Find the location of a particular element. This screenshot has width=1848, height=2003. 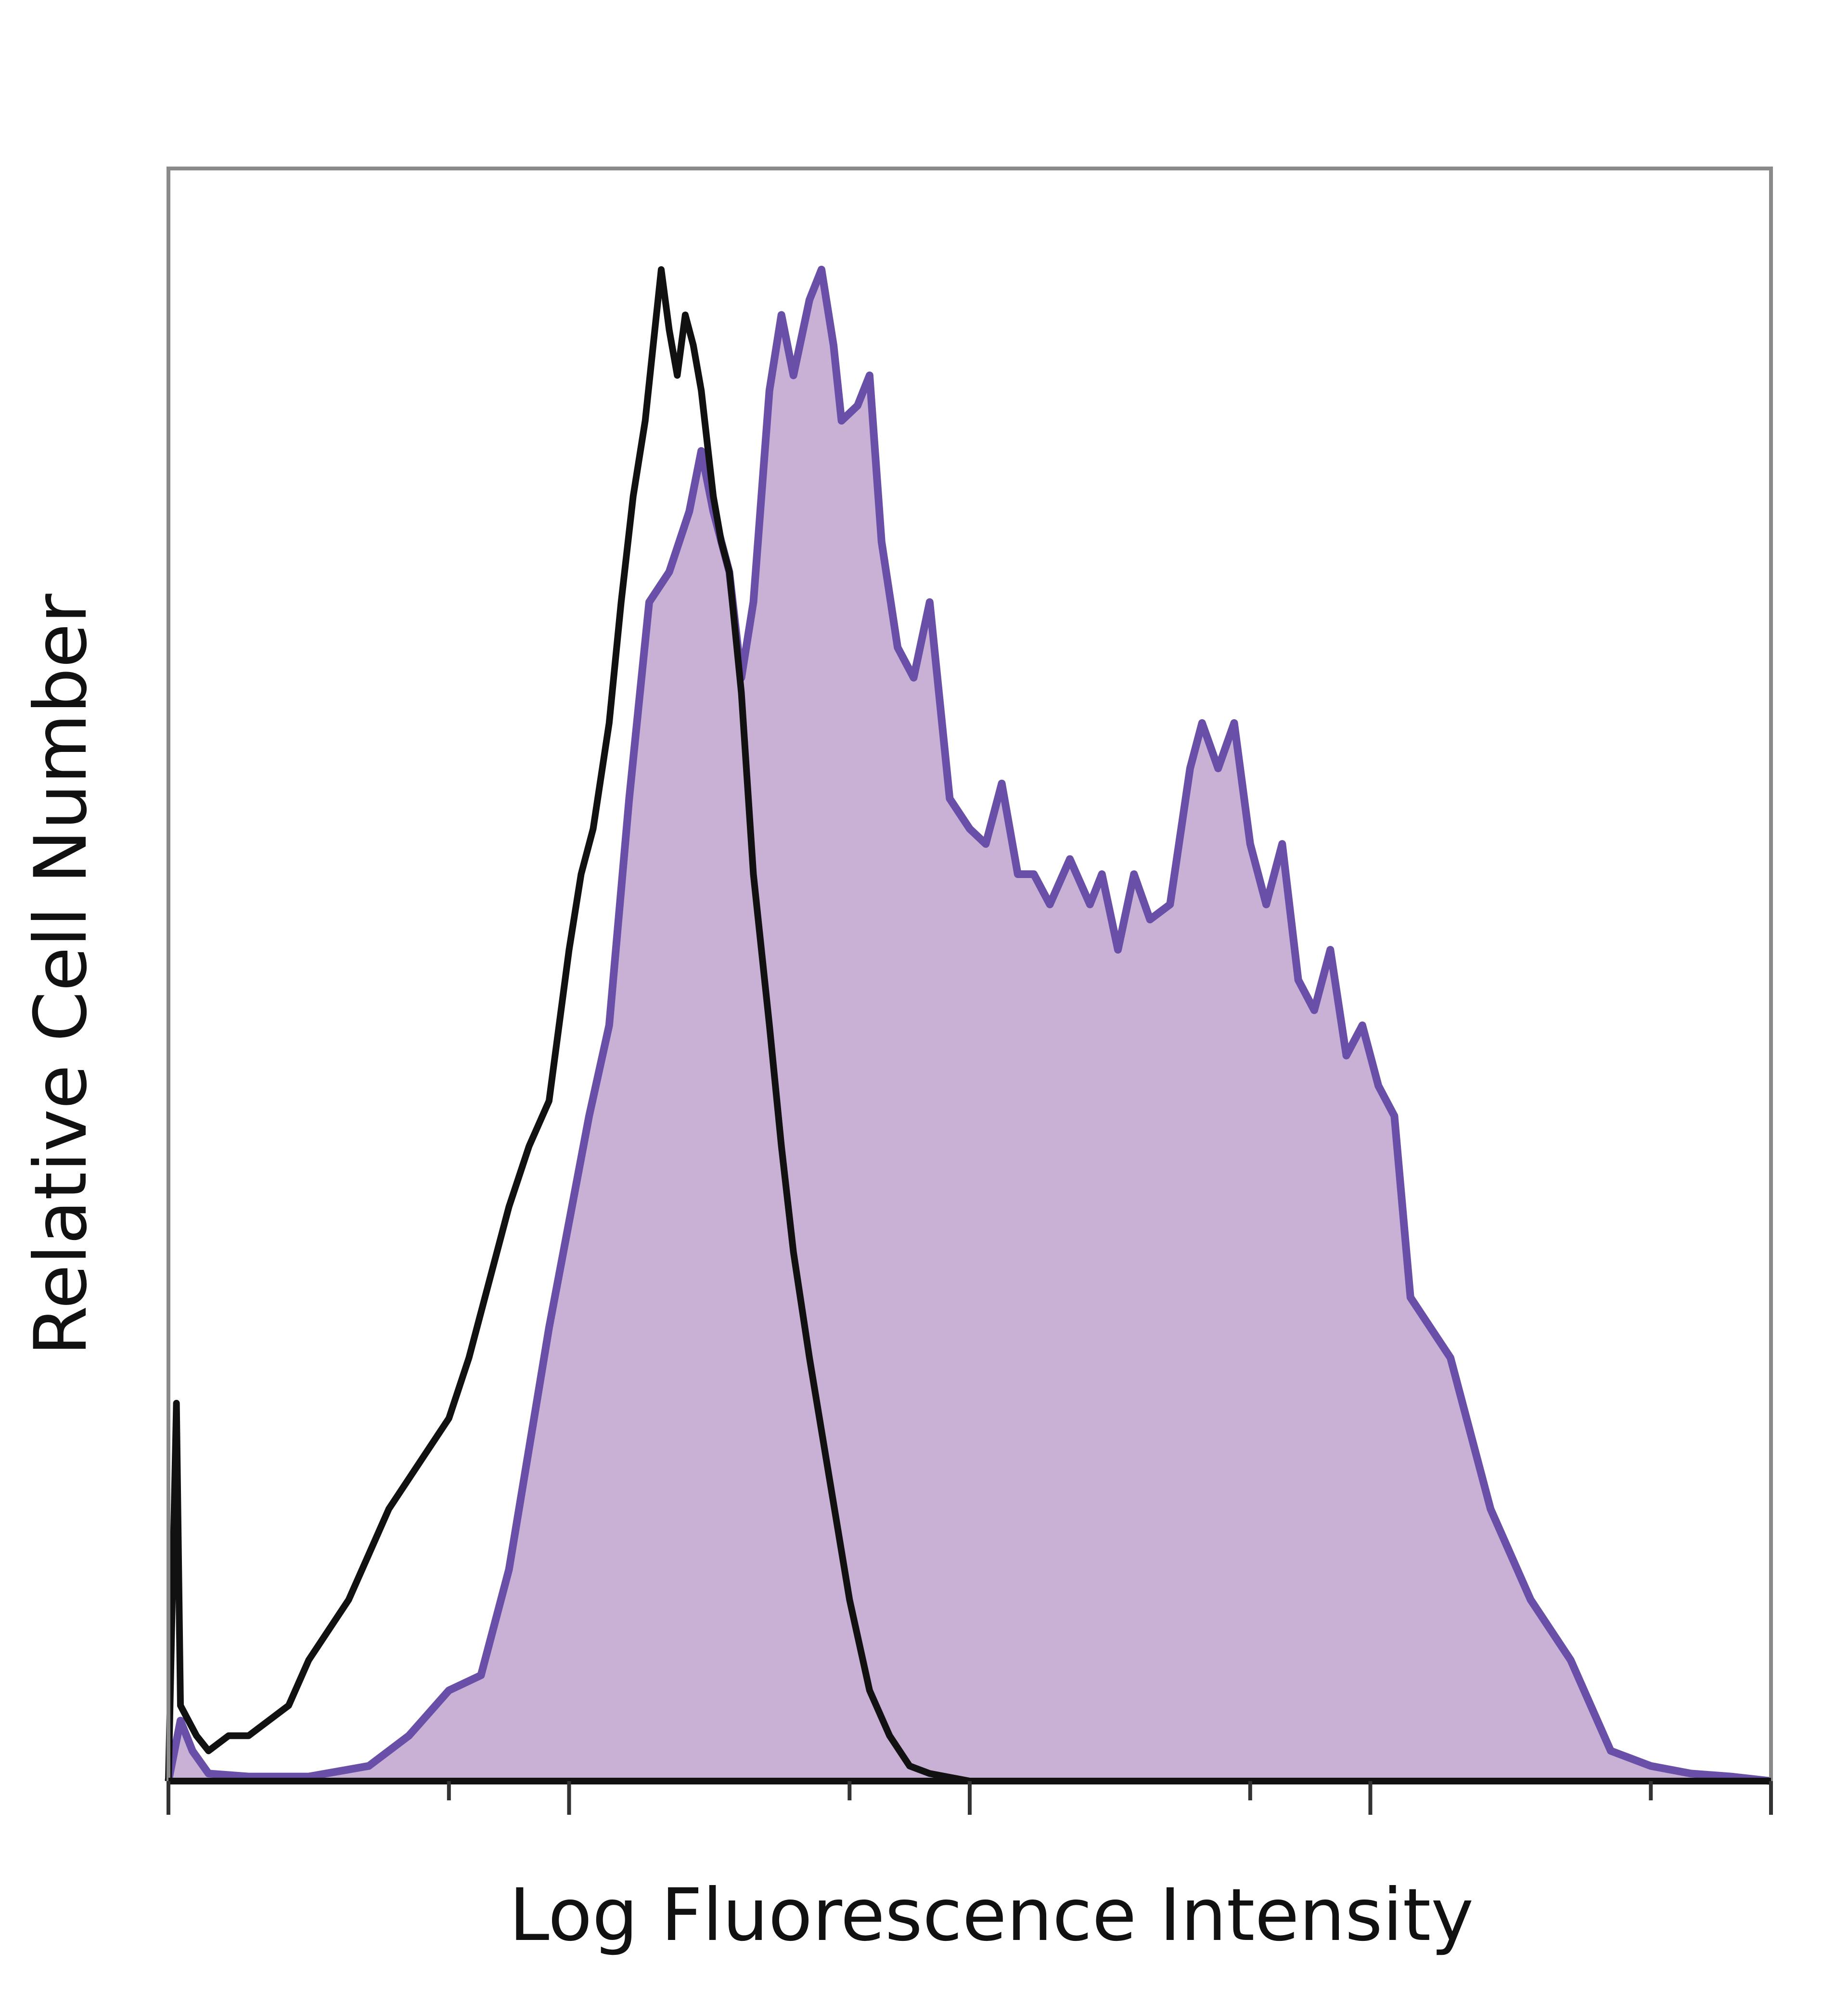

x-axis-label: Log Fluorescence Intensity is located at coordinates (991, 1915).